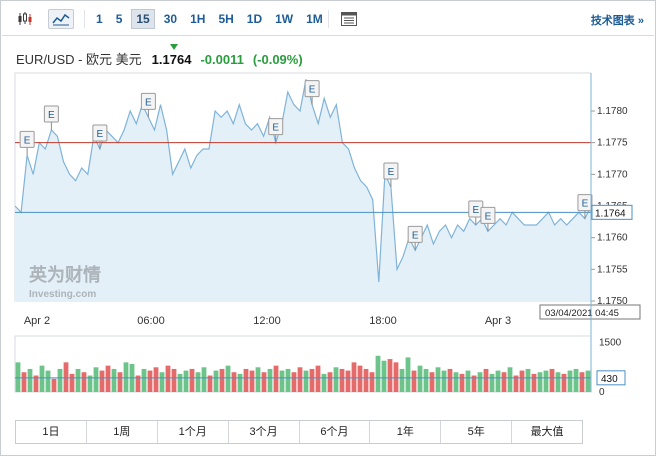 The width and height of the screenshot is (656, 456). What do you see at coordinates (143, 19) in the screenshot?
I see `period-15: 15` at bounding box center [143, 19].